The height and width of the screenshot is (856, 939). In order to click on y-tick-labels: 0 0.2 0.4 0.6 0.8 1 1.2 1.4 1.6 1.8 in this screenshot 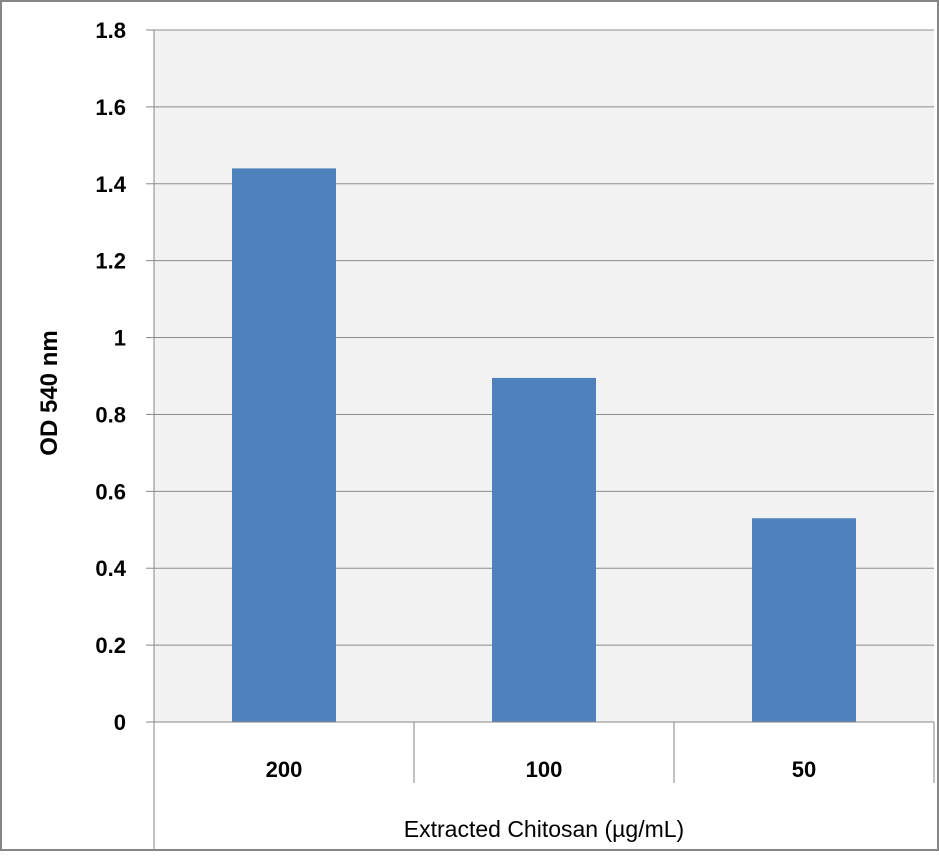, I will do `click(110, 376)`.